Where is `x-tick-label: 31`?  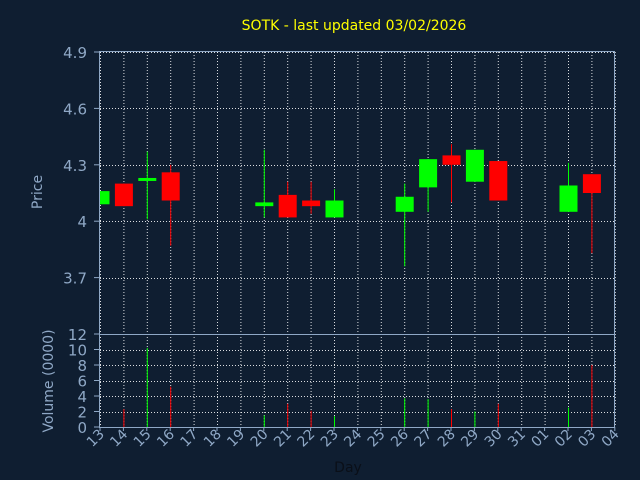
x-tick-label: 31 is located at coordinates (517, 439).